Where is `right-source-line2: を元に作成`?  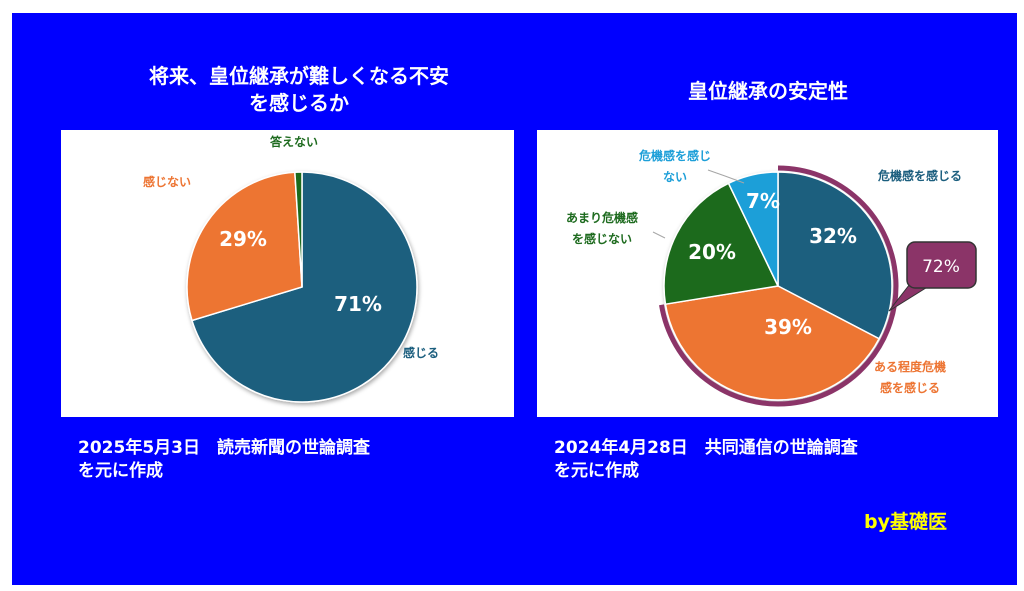
right-source-line2: を元に作成 is located at coordinates (596, 471).